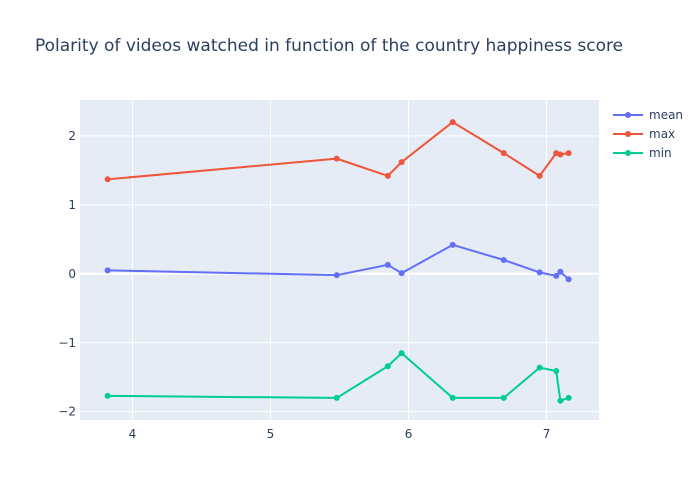 This screenshot has height=500, width=700. I want to click on x-axis-ticks: 4 5 6 7, so click(340, 434).